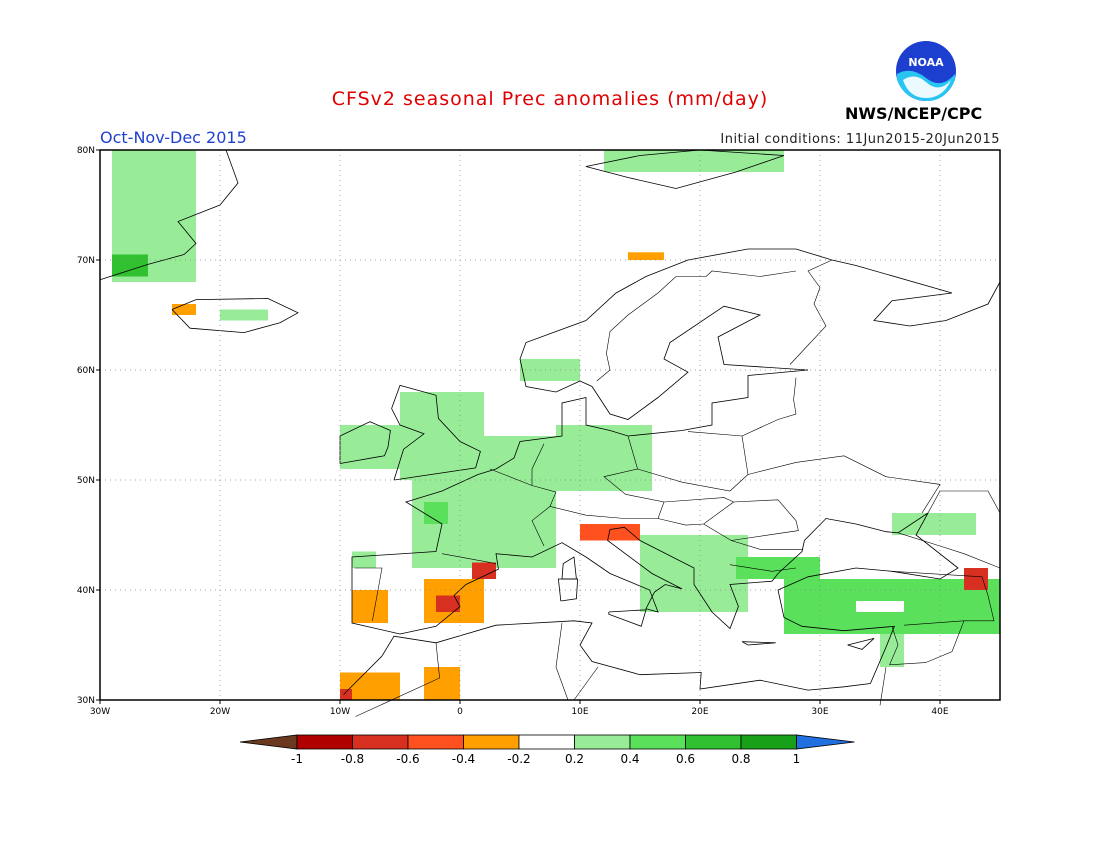 The image size is (1100, 850). I want to click on anomaly-region-morocco-east, so click(442, 683).